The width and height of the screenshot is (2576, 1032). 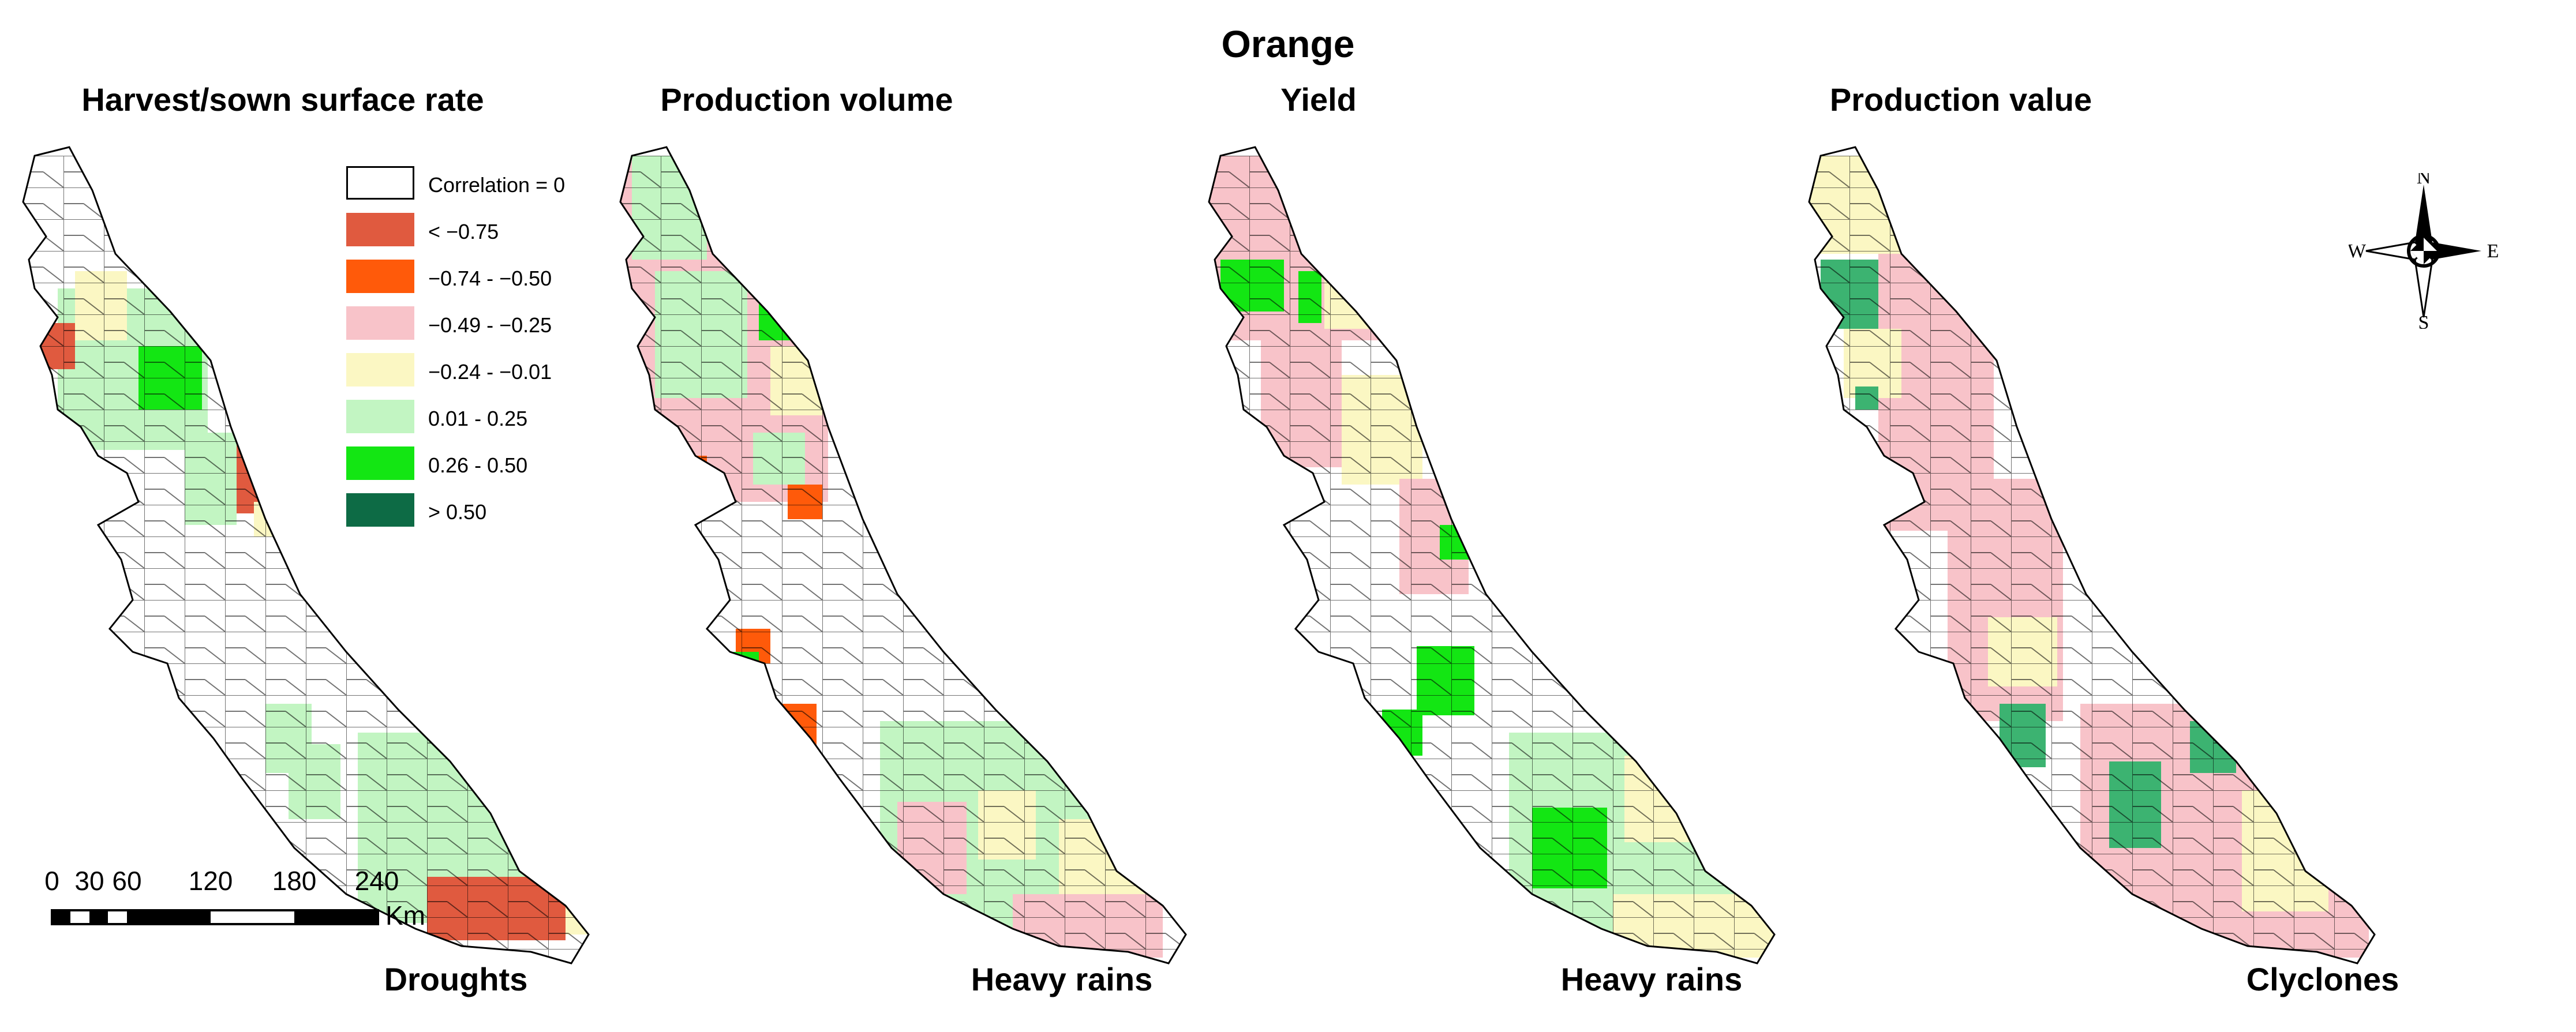 I want to click on legend-item: Correlation = 0, so click(x=490, y=184).